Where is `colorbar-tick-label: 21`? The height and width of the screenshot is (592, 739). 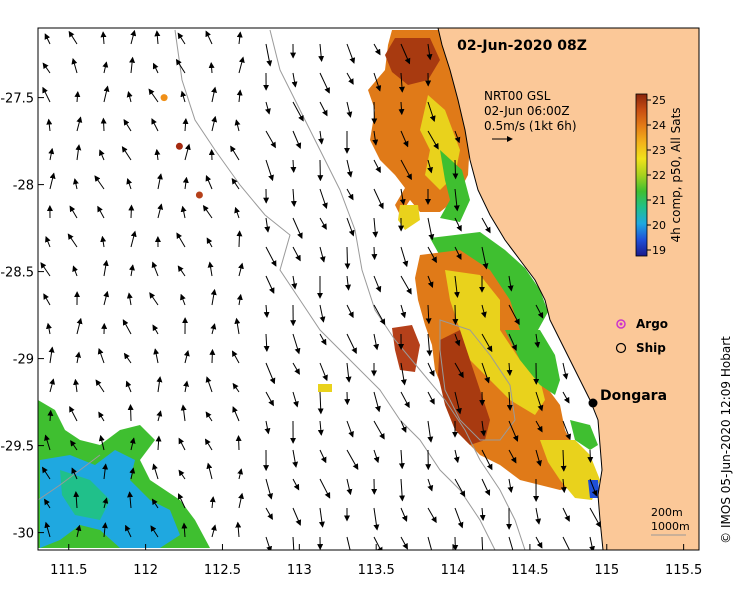
colorbar-tick-label: 21 is located at coordinates (659, 200).